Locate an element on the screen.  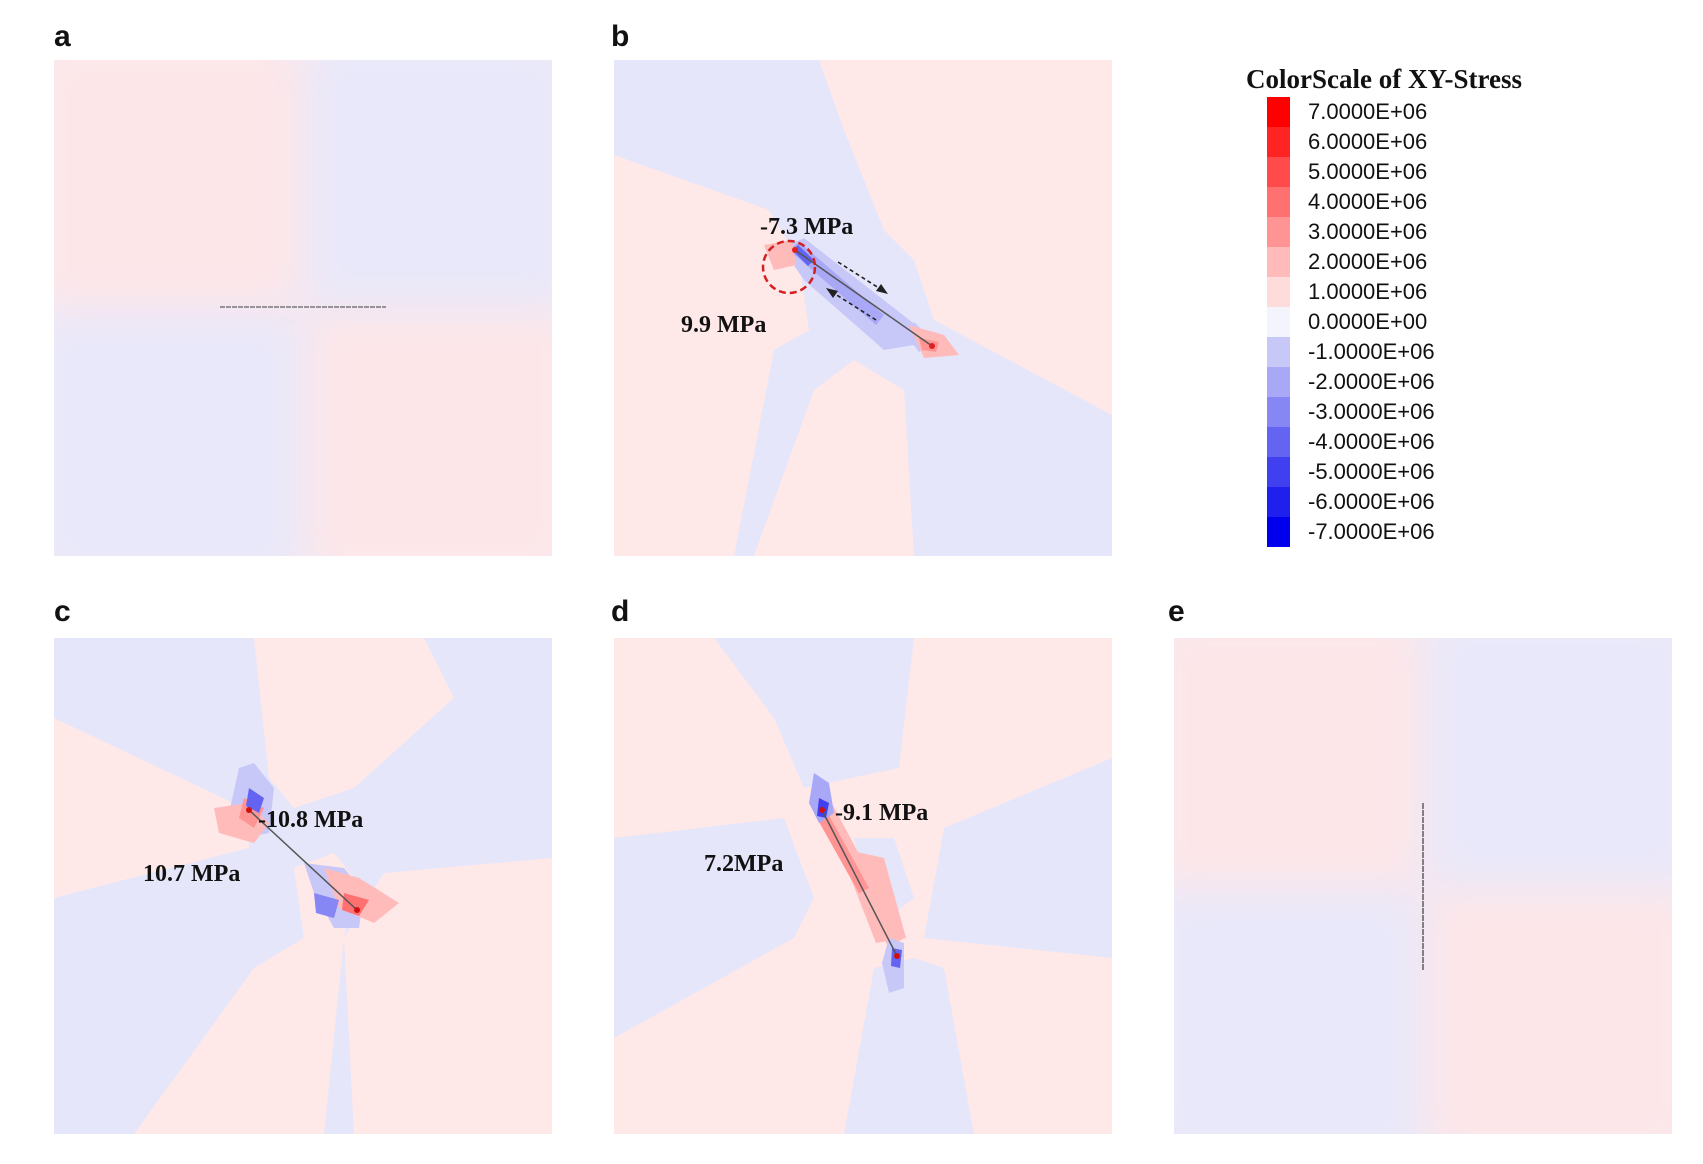
stress-map-panel-d is located at coordinates (863, 886).